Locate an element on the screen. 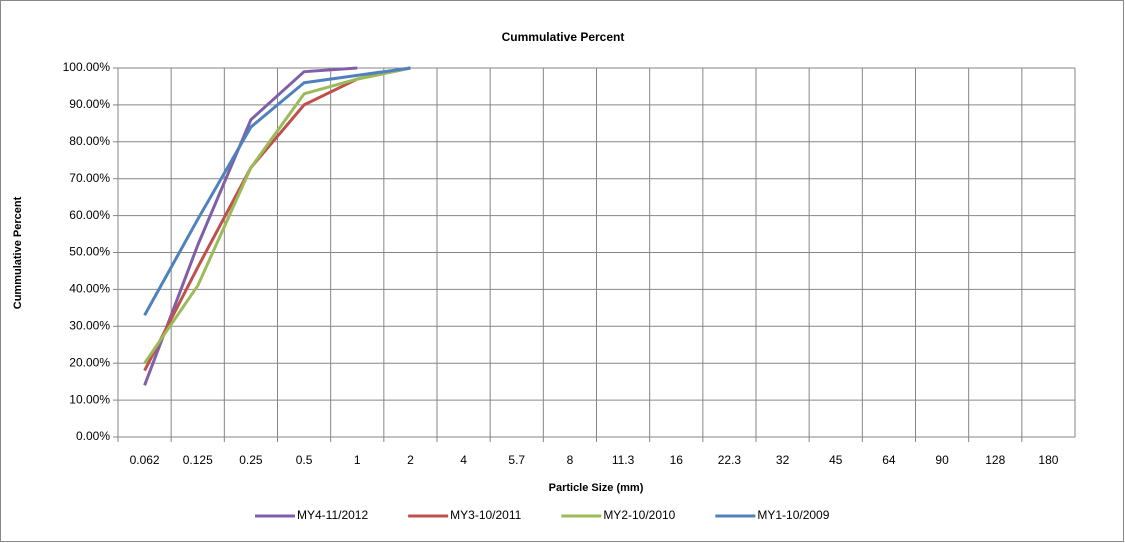 This screenshot has width=1125, height=543. x-tick-label: 0.125 is located at coordinates (198, 460).